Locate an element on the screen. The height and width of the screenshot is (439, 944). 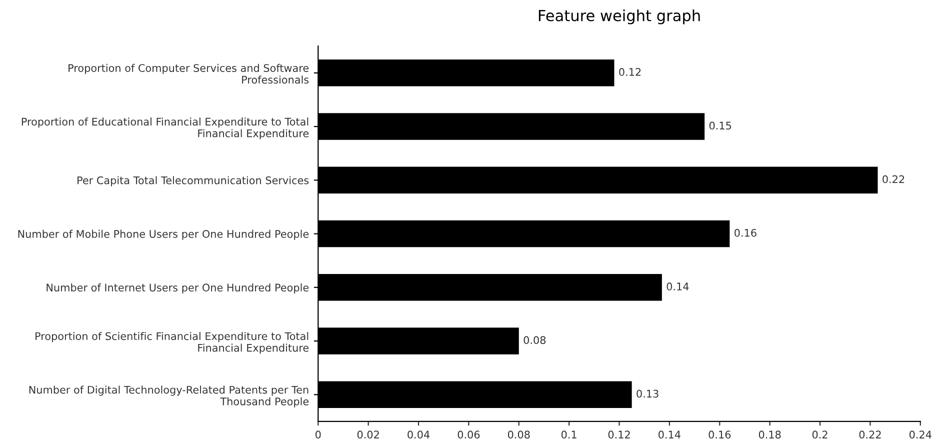
data-label: 0.08 is located at coordinates (535, 340).